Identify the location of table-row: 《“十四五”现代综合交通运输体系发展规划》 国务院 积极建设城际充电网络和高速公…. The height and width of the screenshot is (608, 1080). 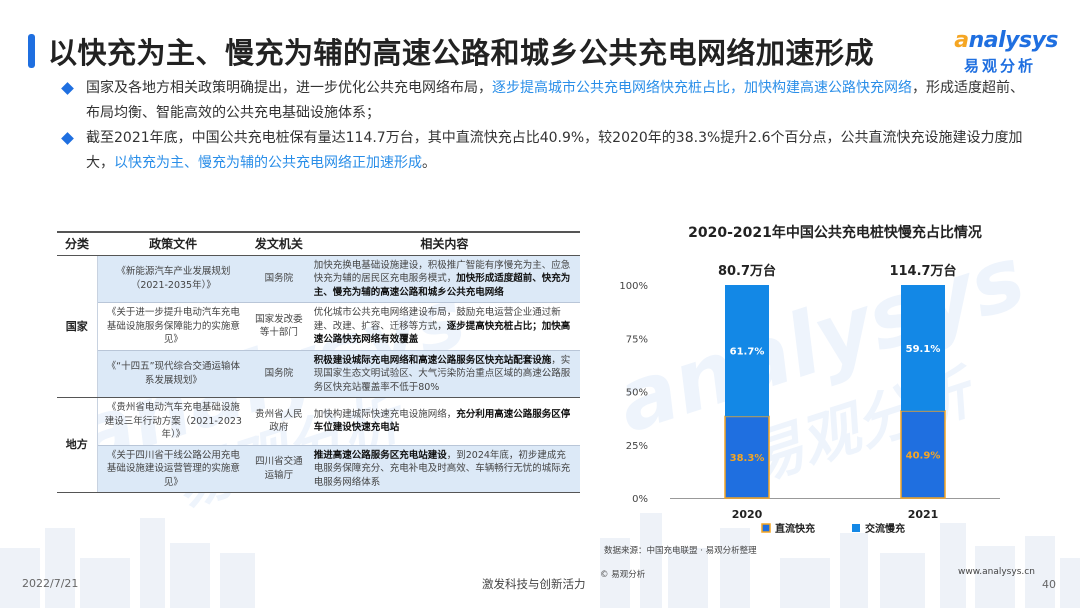
(318, 374).